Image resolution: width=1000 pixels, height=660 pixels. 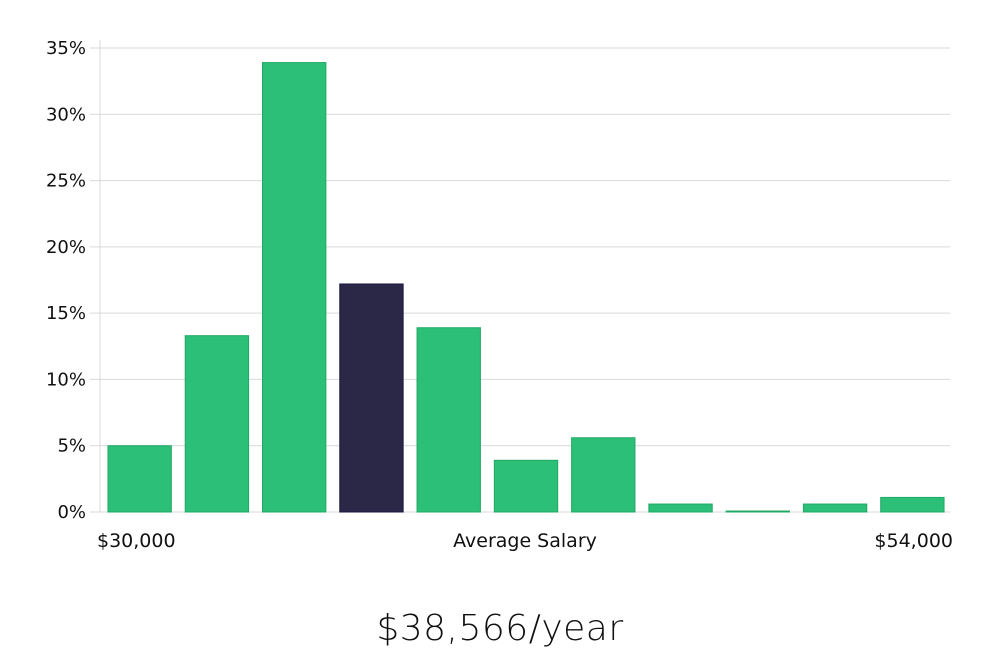 What do you see at coordinates (66, 114) in the screenshot?
I see `y-tick-label: 30%` at bounding box center [66, 114].